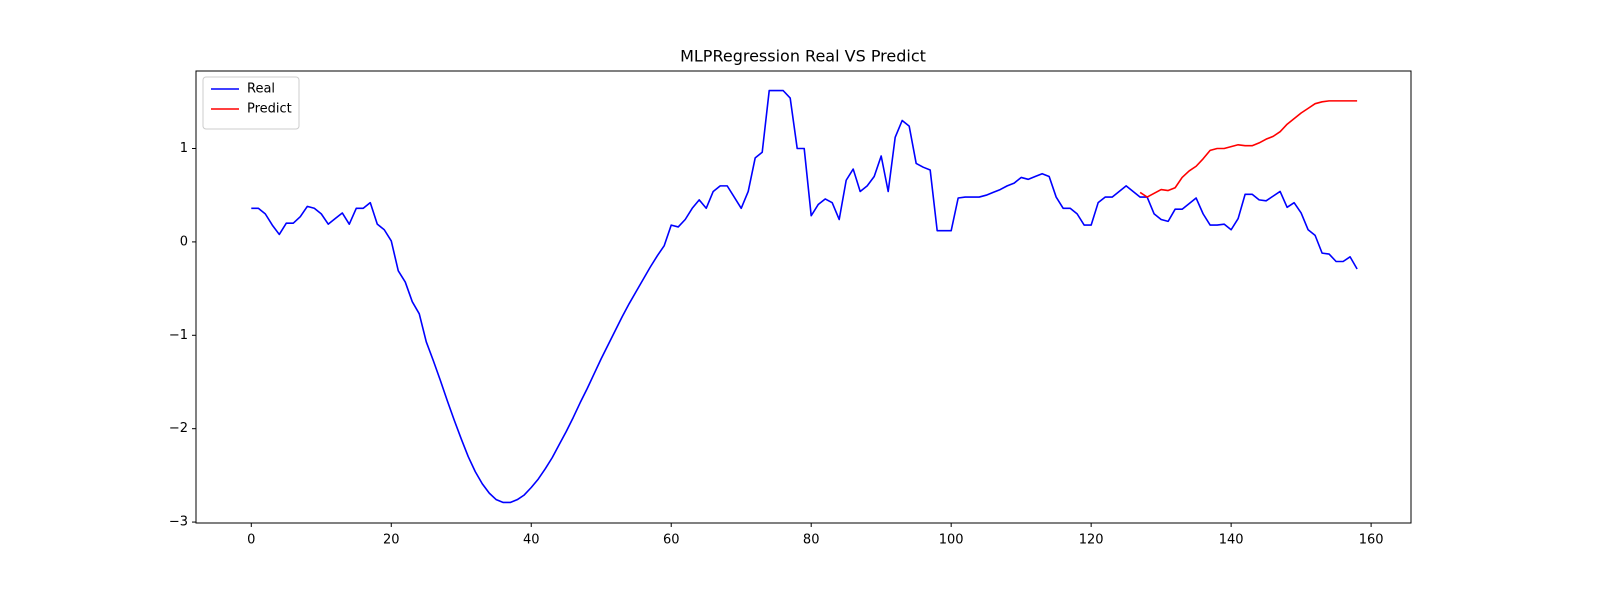 The height and width of the screenshot is (600, 1600). Describe the element at coordinates (178, 428) in the screenshot. I see `y-tick-label: −2` at that location.